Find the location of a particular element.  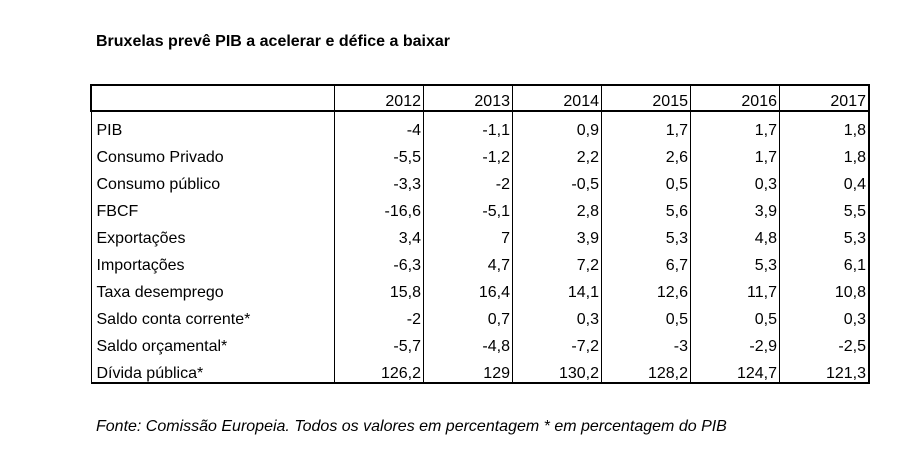

value-cell: -4 is located at coordinates (379, 125).